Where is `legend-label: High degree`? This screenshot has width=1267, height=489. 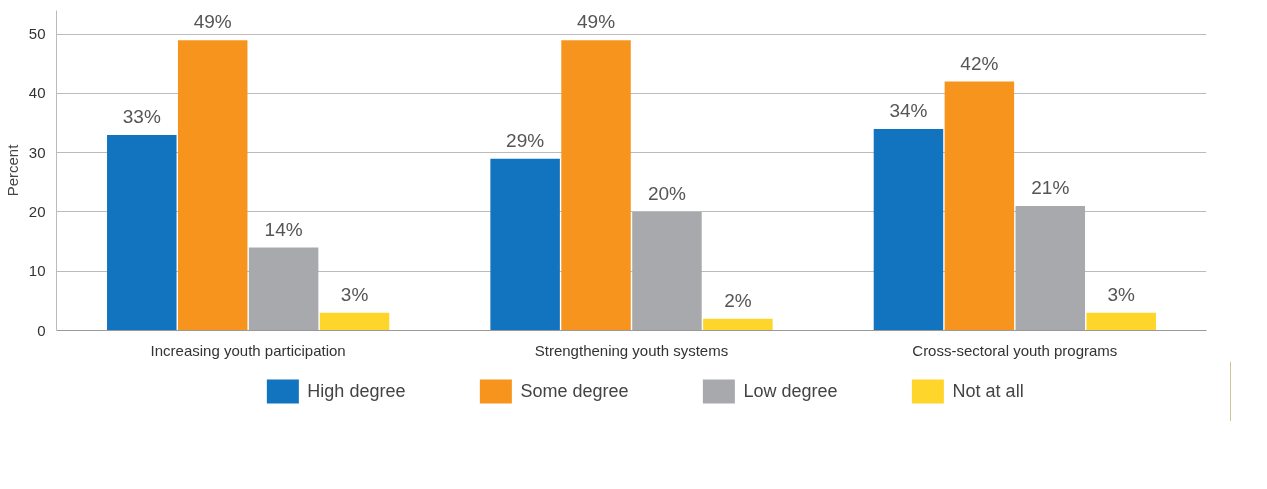 legend-label: High degree is located at coordinates (356, 391).